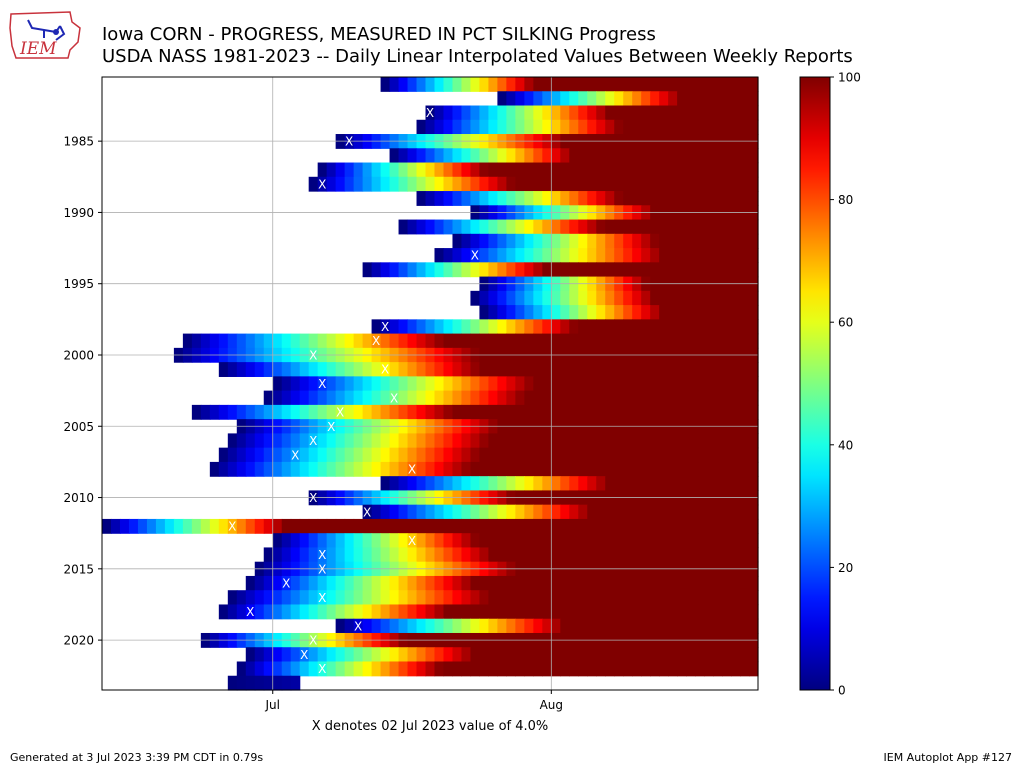  Describe the element at coordinates (842, 691) in the screenshot. I see `colorbar-tick-label: 0` at that location.